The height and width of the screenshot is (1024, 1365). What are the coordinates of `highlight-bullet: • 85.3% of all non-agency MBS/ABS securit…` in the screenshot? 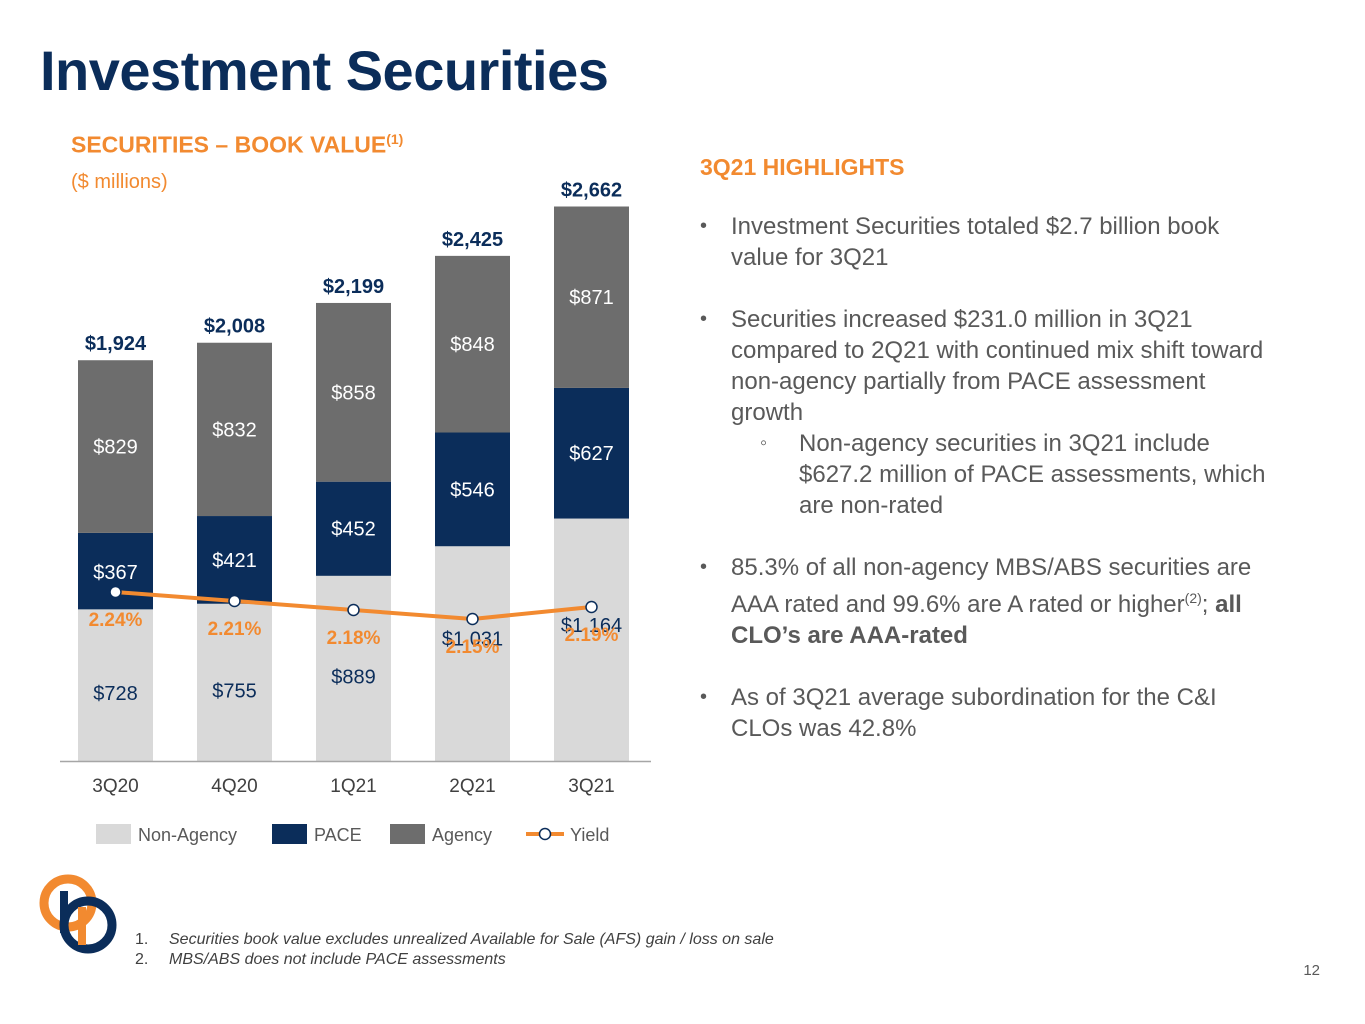 It's located at (990, 601).